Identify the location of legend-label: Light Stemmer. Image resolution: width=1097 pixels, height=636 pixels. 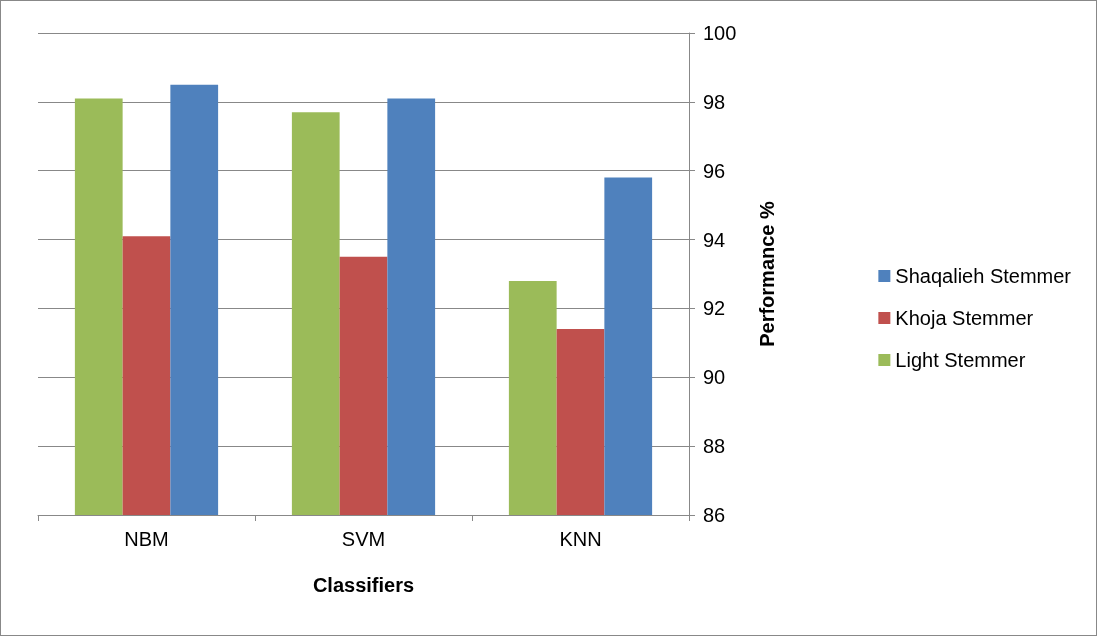
(960, 360).